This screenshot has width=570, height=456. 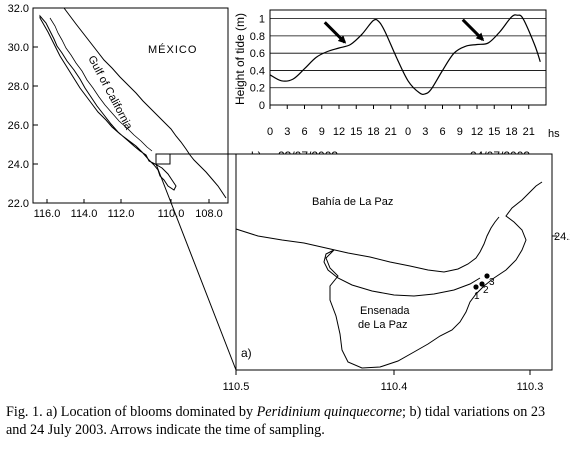 What do you see at coordinates (482, 284) in the screenshot?
I see `station-2-marker` at bounding box center [482, 284].